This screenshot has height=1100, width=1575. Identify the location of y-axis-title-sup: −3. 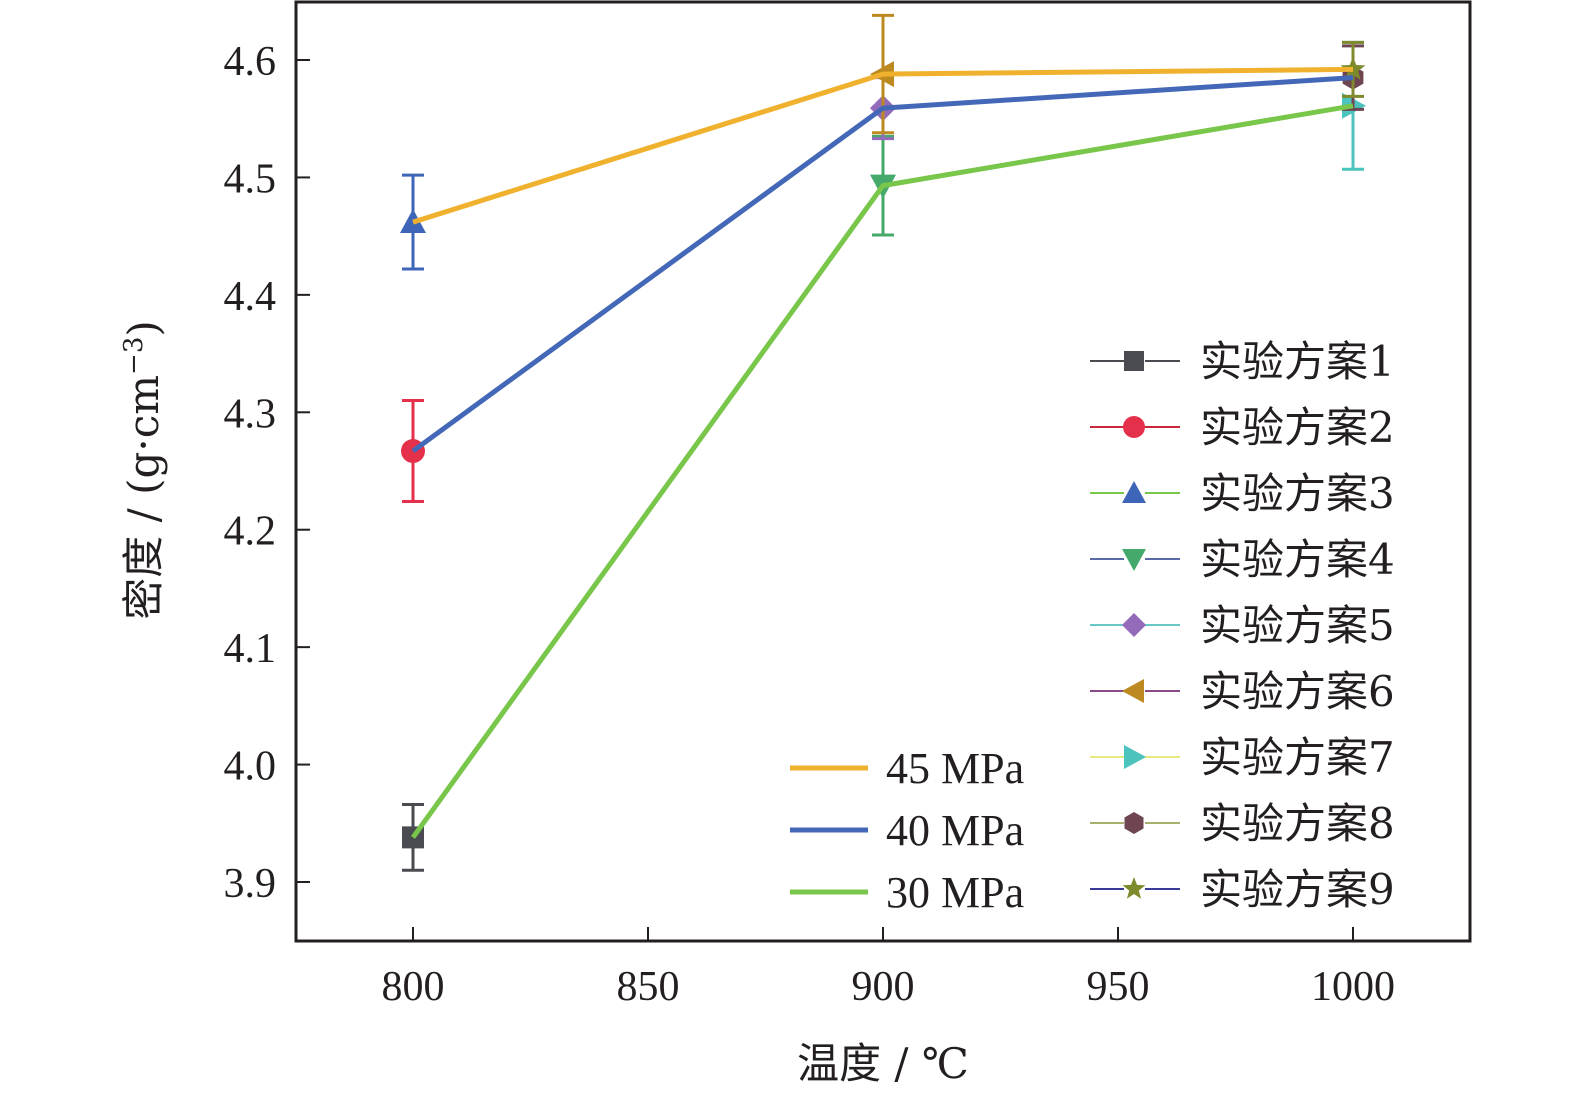
(134, 356).